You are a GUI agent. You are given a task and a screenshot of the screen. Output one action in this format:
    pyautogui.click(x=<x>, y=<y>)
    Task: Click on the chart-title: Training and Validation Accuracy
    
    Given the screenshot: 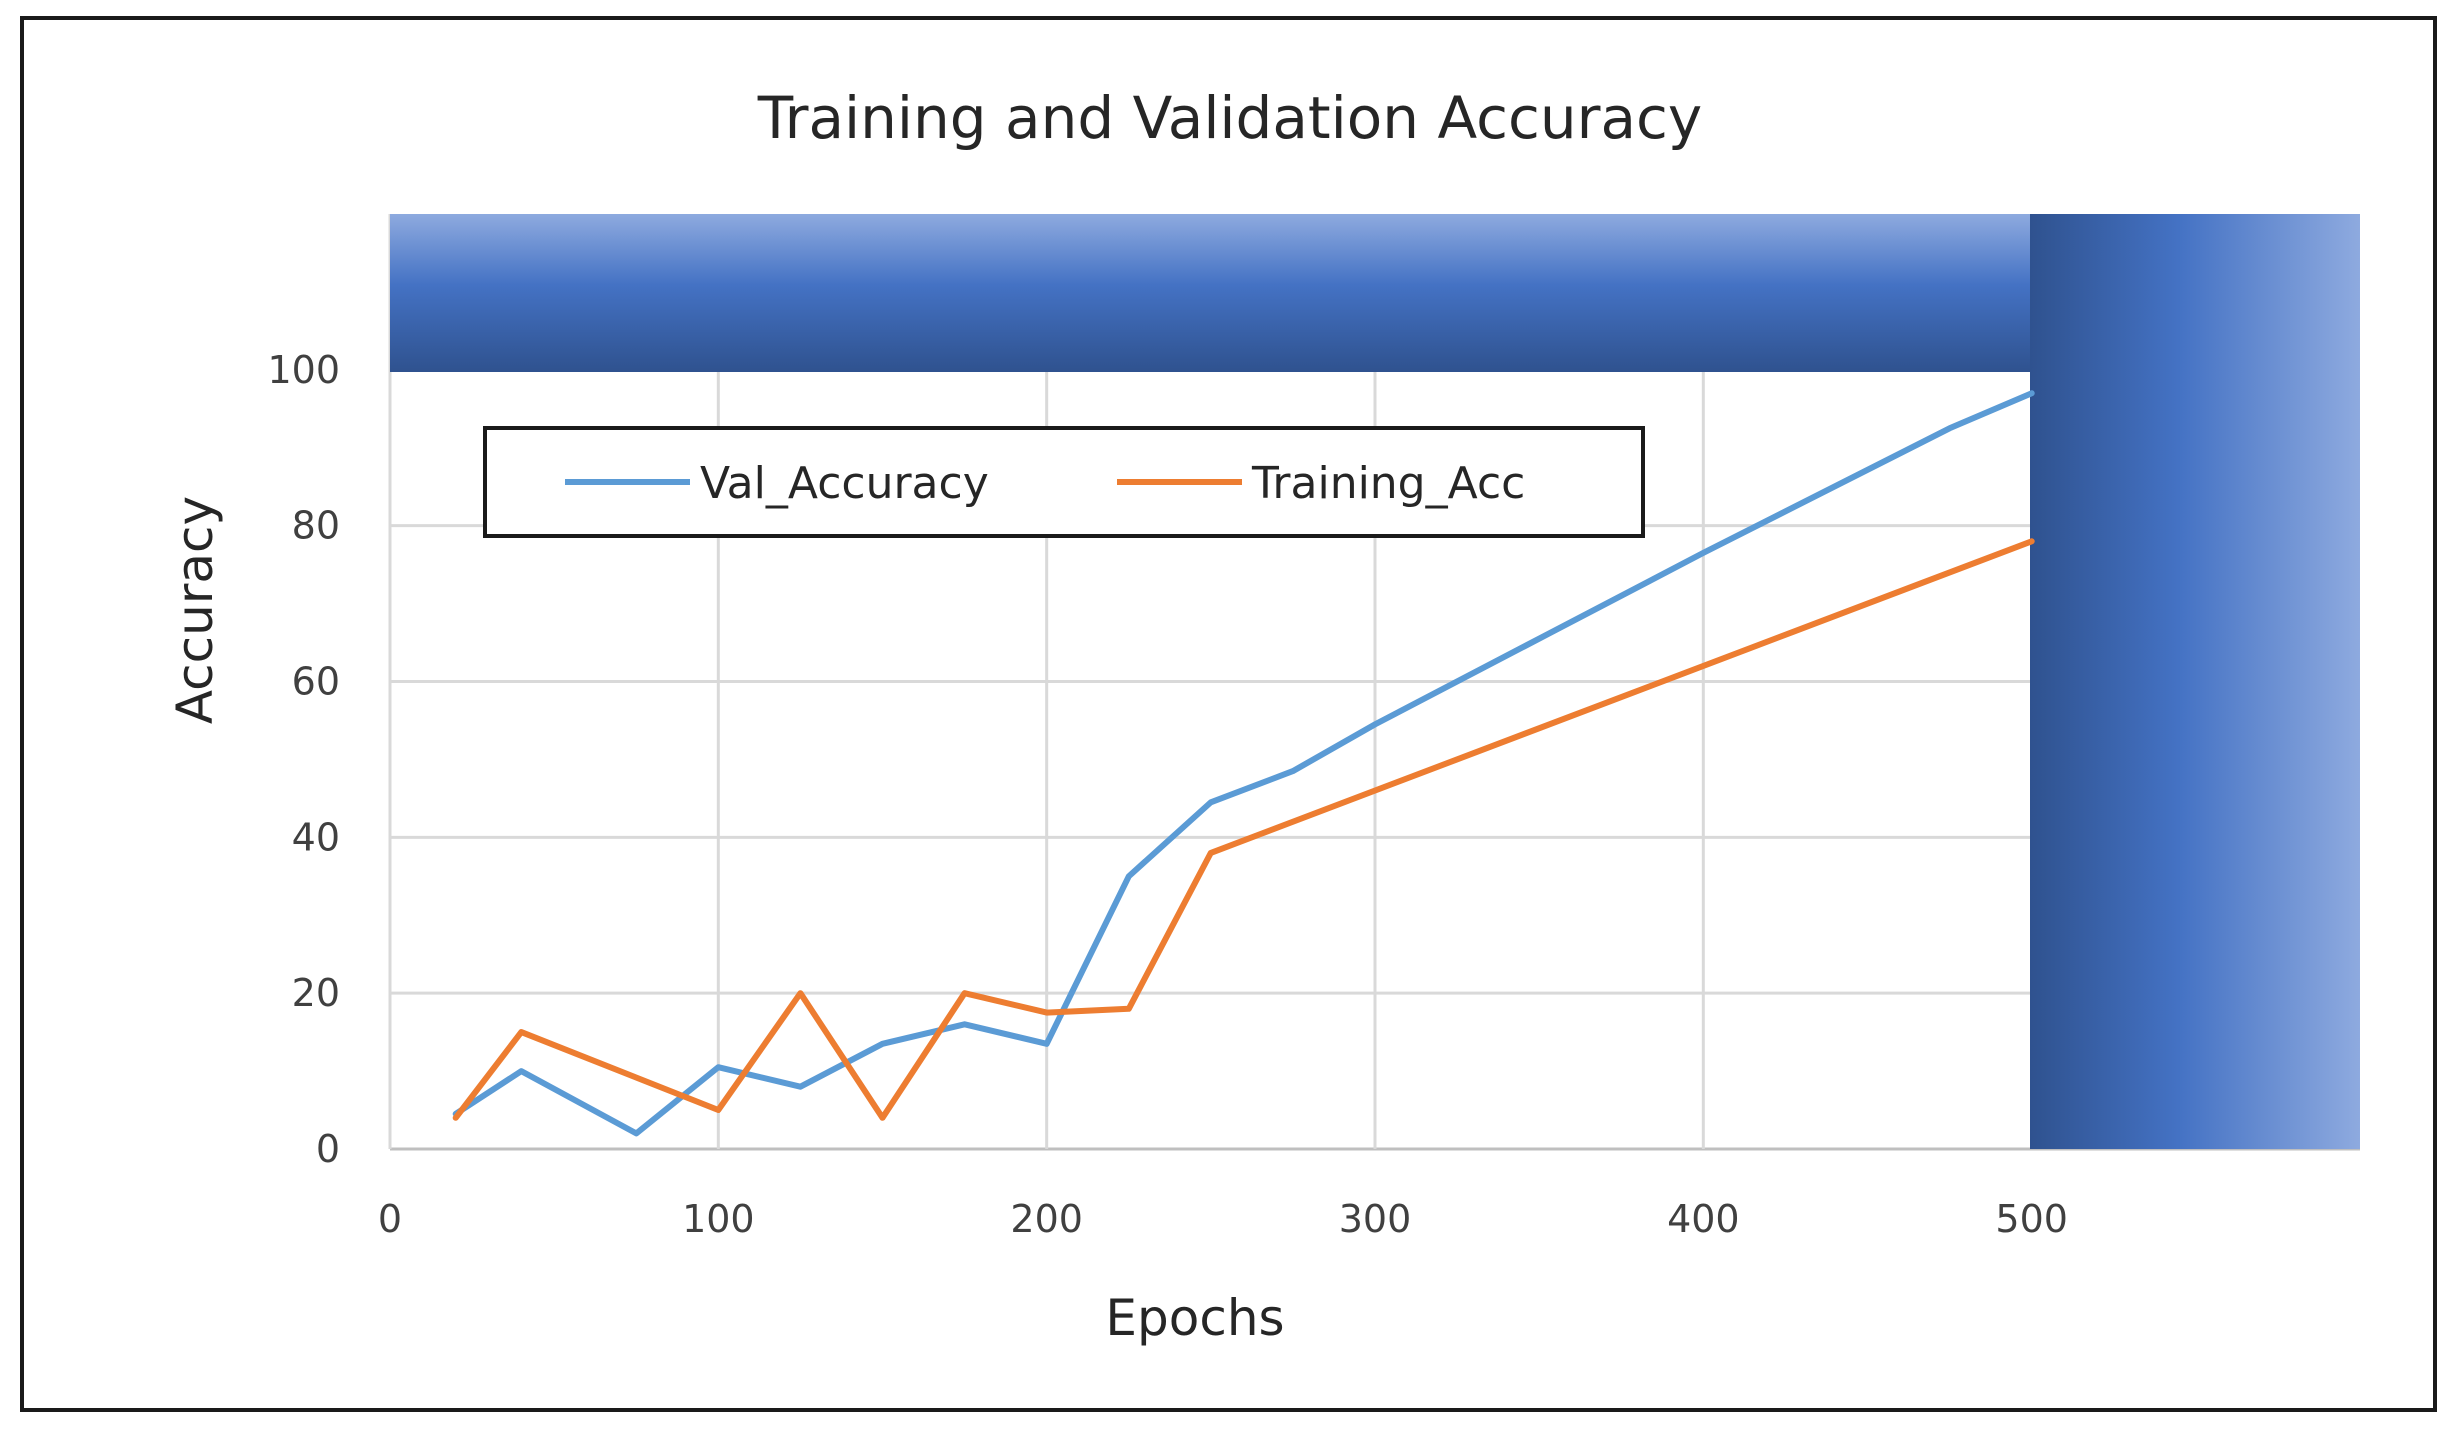 What is the action you would take?
    pyautogui.click(x=1229, y=118)
    